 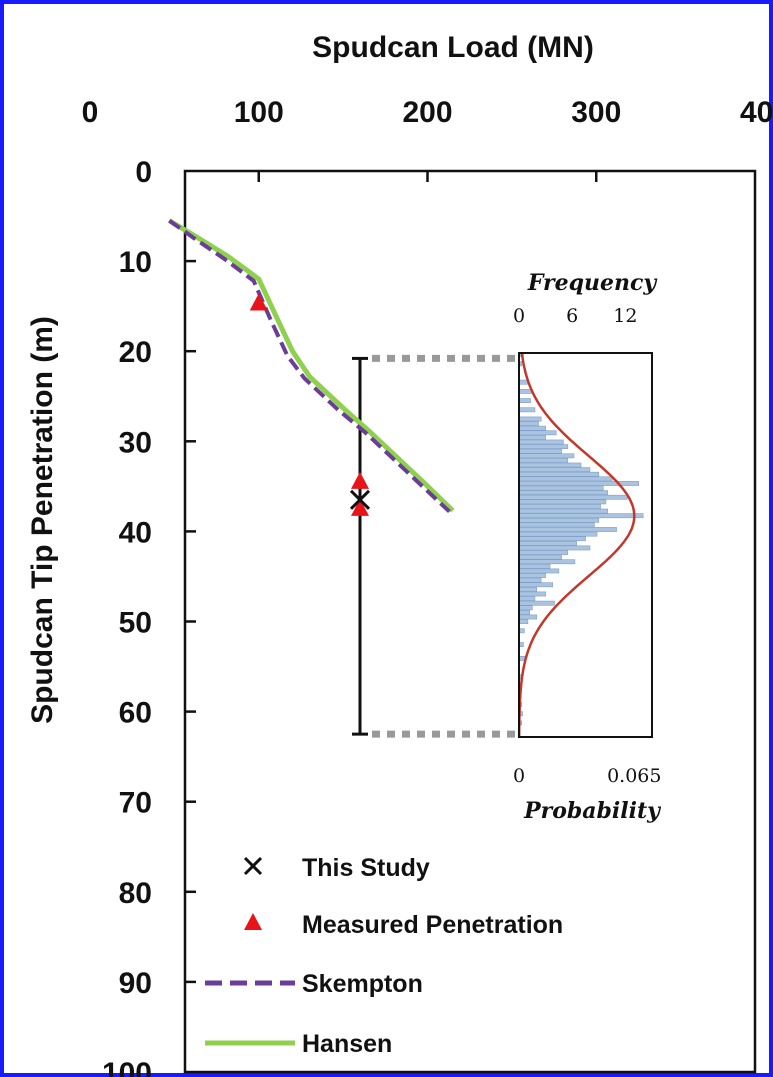 What do you see at coordinates (135, 893) in the screenshot?
I see `y-tick-label: 80` at bounding box center [135, 893].